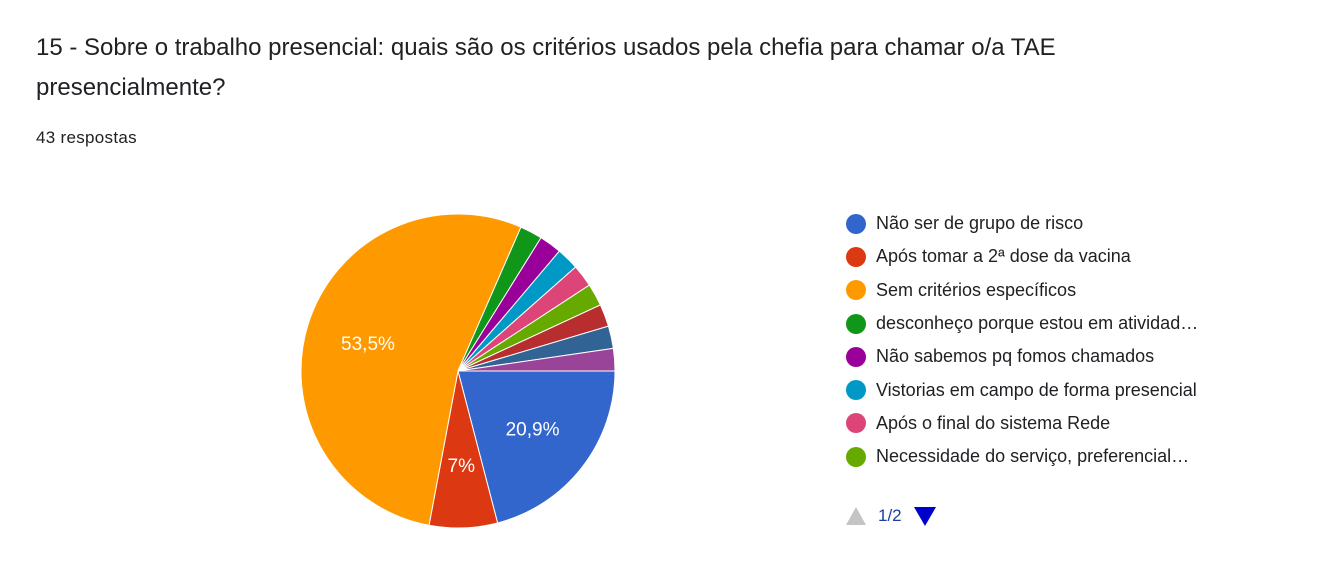 This screenshot has width=1326, height=579. I want to click on legend-item: Após o final do sistema Rede, so click(1066, 423).